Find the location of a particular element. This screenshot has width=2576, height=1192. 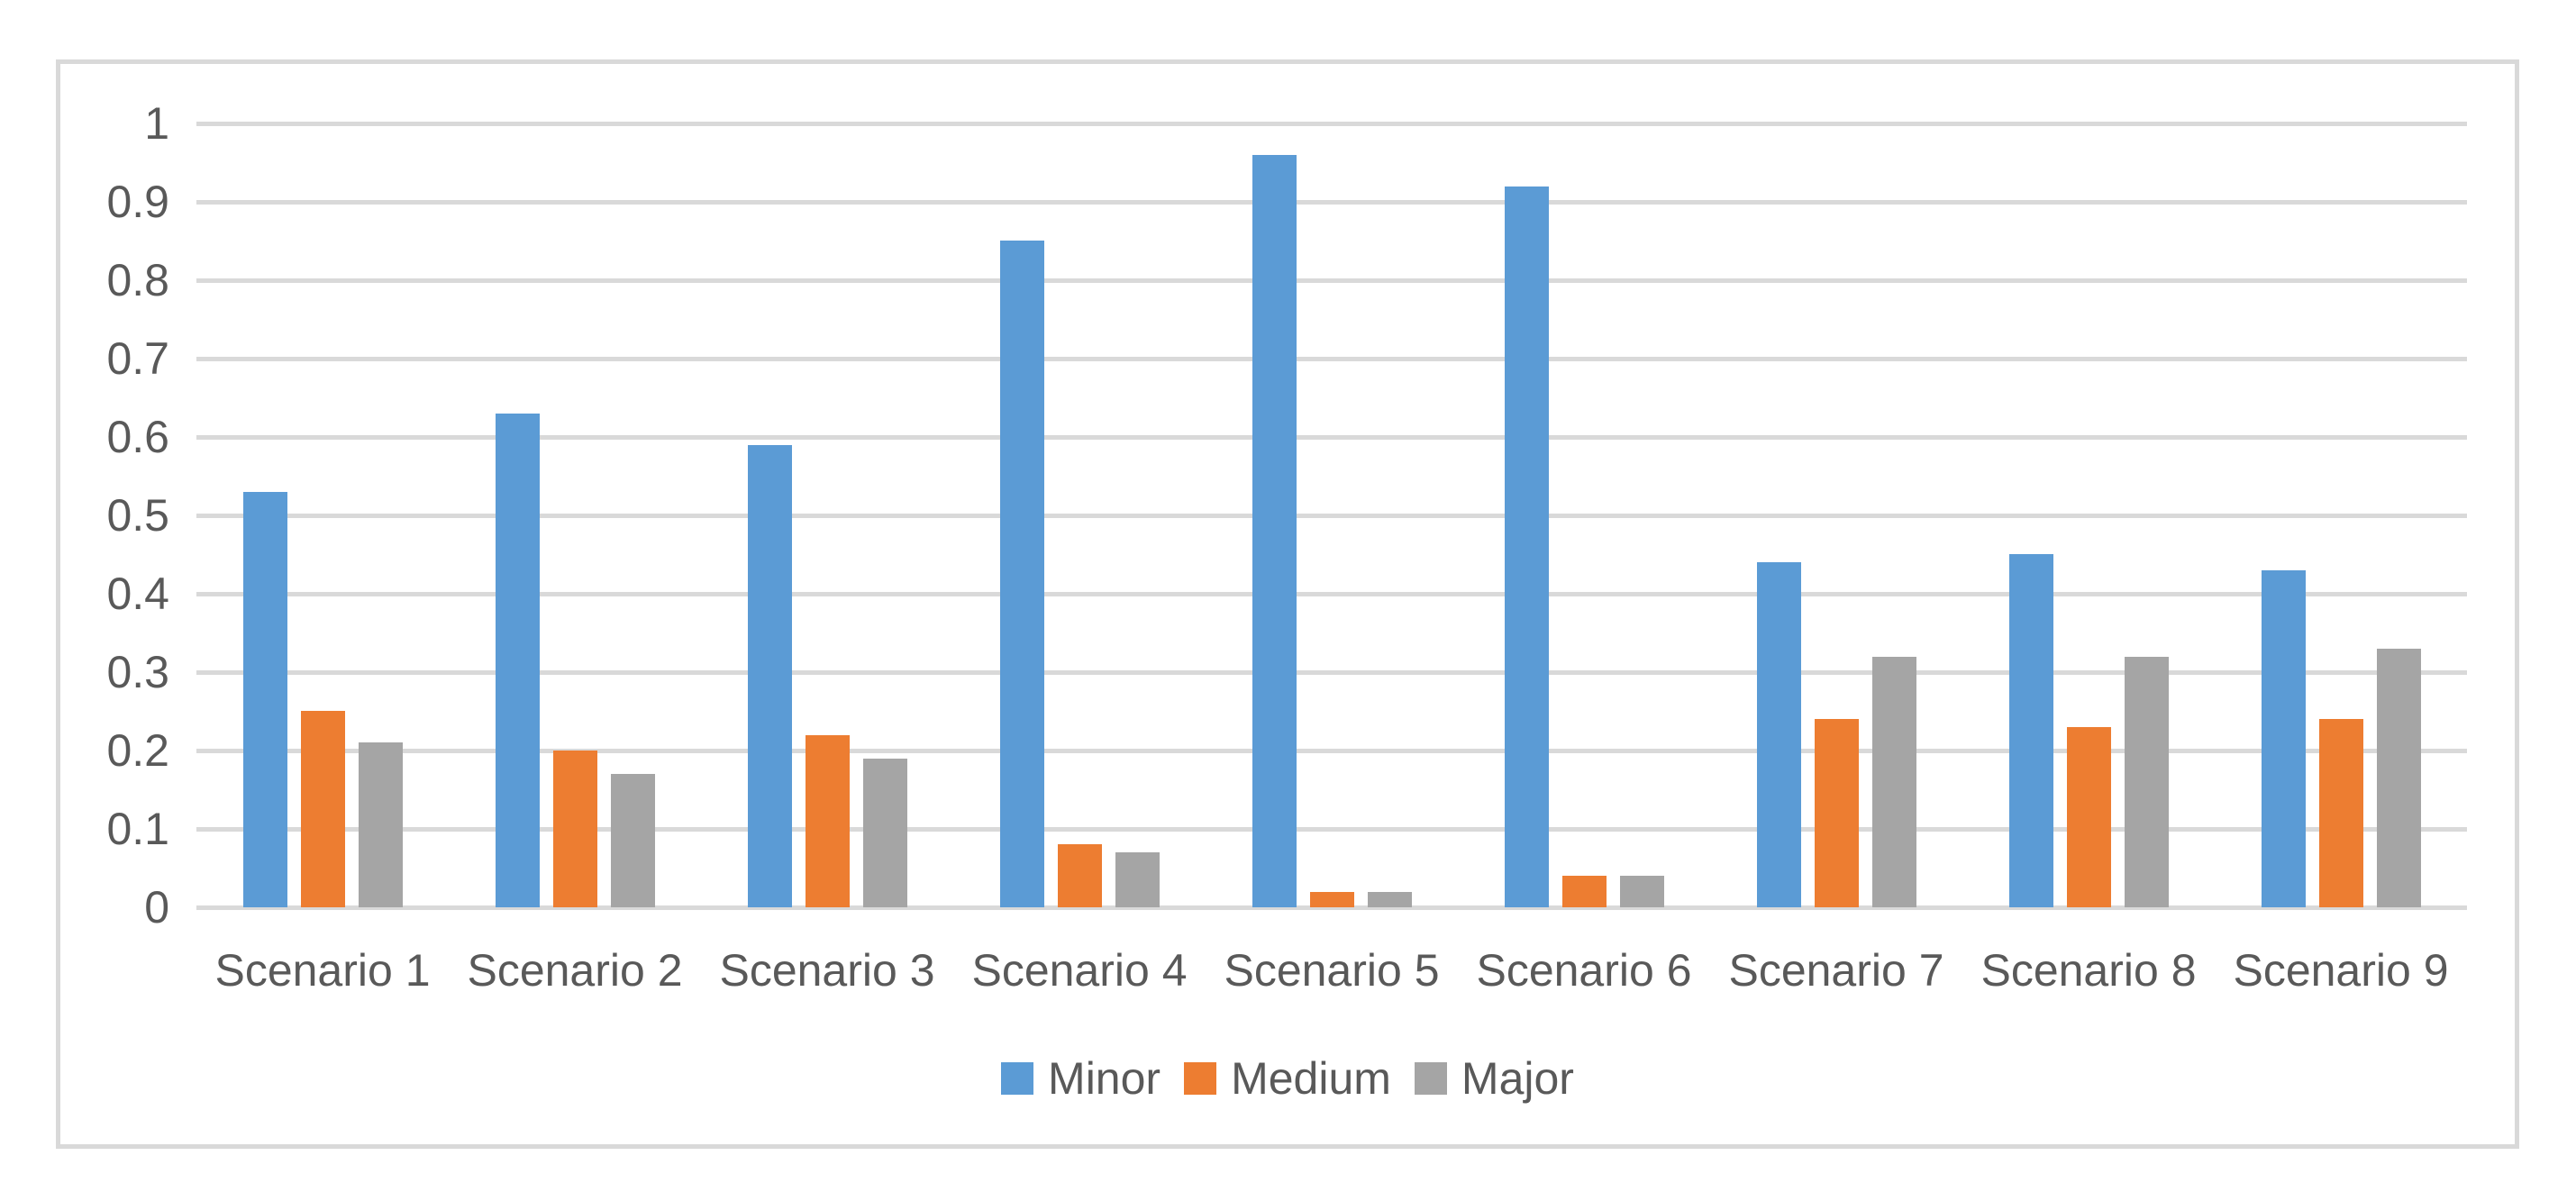

y-axis-tick-label: 0.8 is located at coordinates (137, 280).